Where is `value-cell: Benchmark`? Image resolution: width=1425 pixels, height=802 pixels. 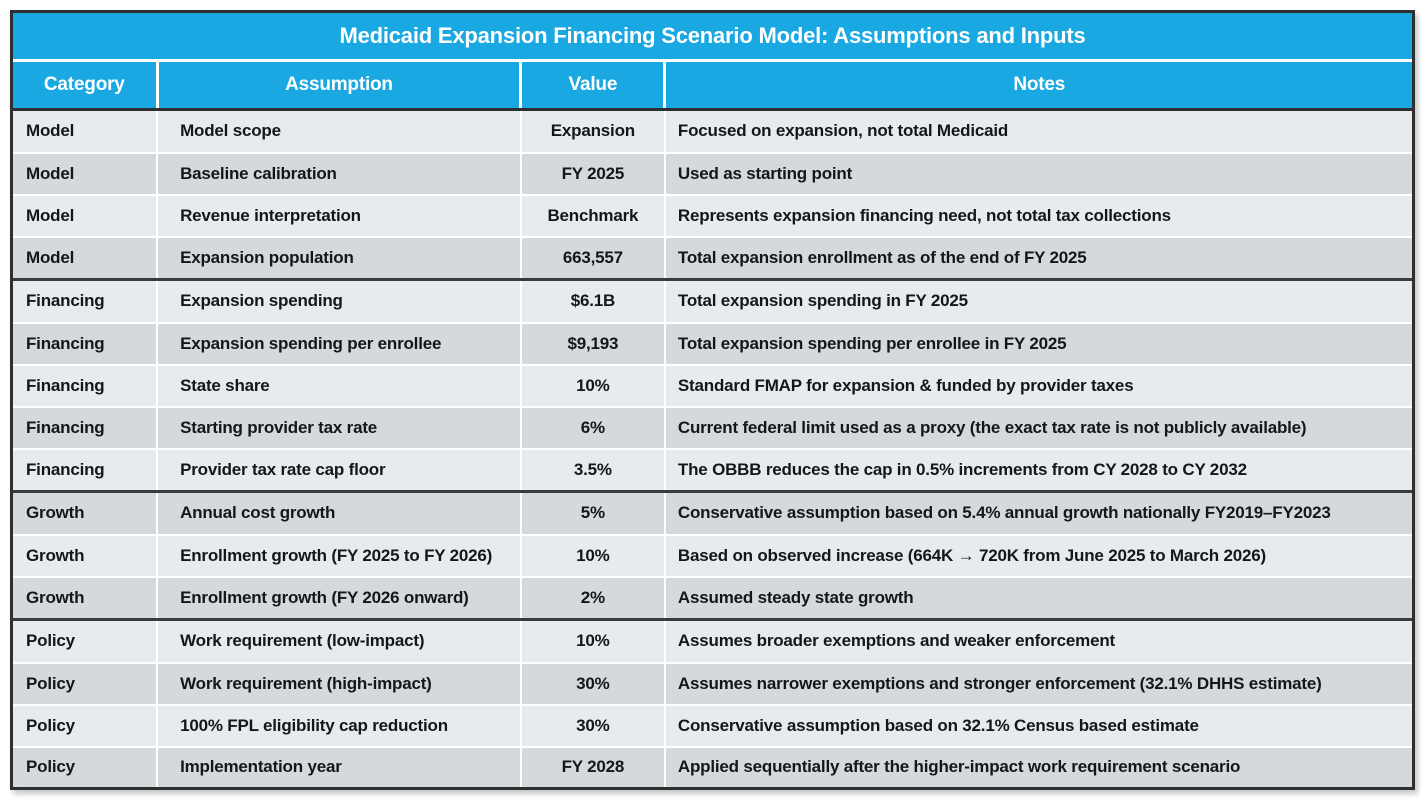 value-cell: Benchmark is located at coordinates (592, 215).